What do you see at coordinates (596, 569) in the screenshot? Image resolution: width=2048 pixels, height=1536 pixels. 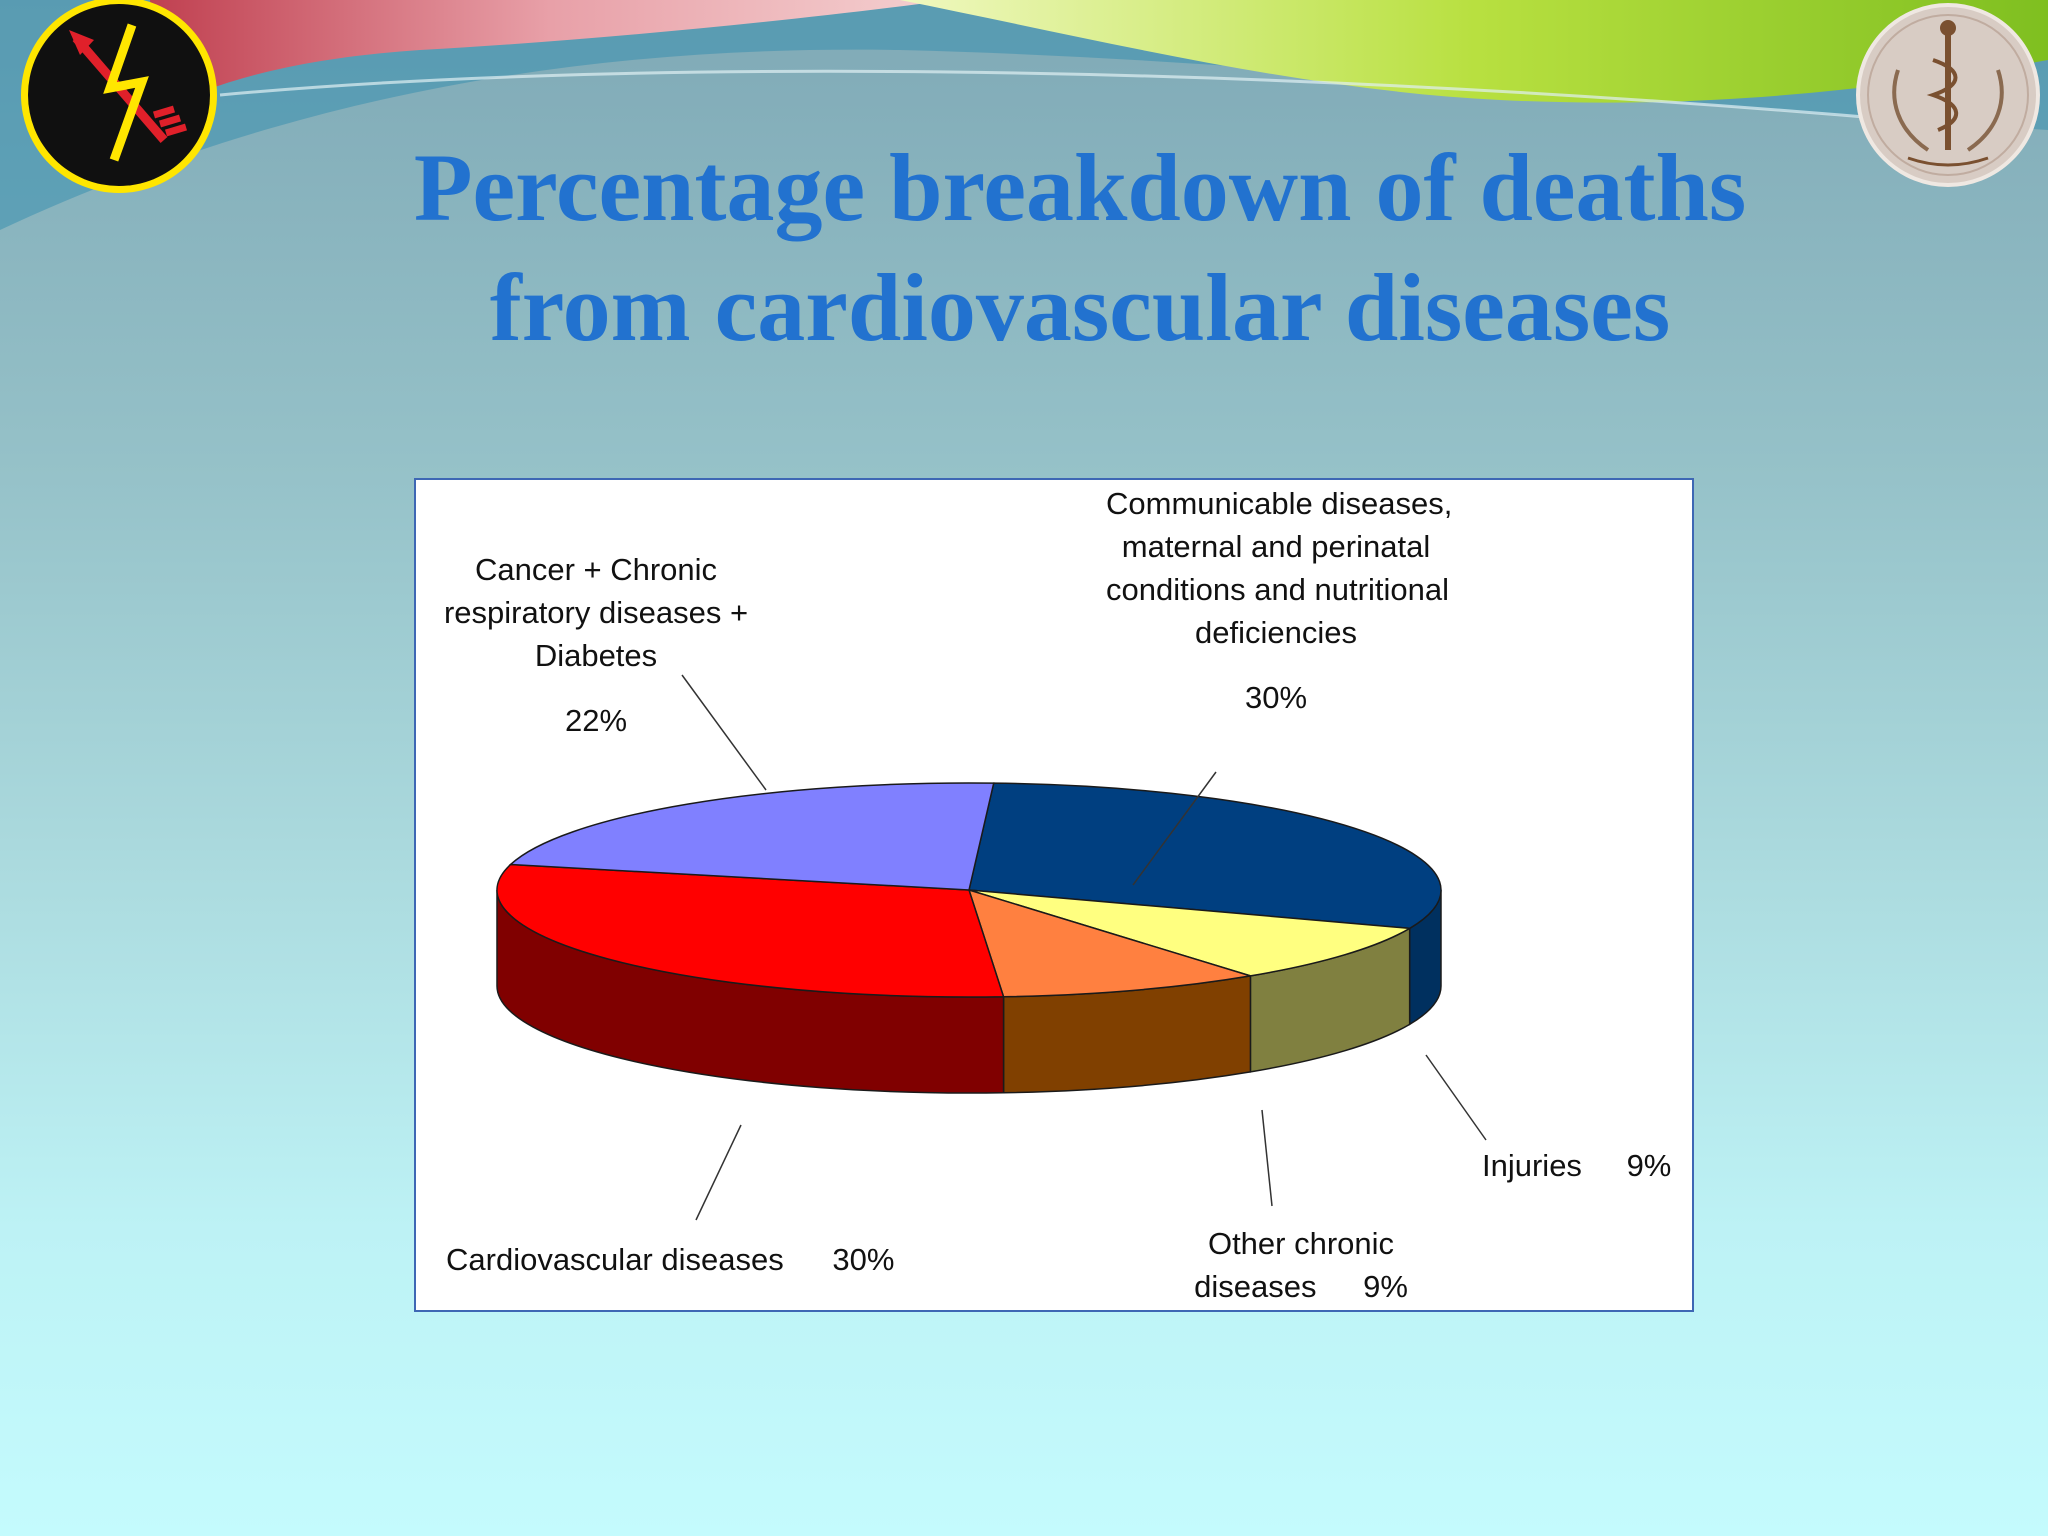 I see `slice-label-line: Cancer + Chronic` at bounding box center [596, 569].